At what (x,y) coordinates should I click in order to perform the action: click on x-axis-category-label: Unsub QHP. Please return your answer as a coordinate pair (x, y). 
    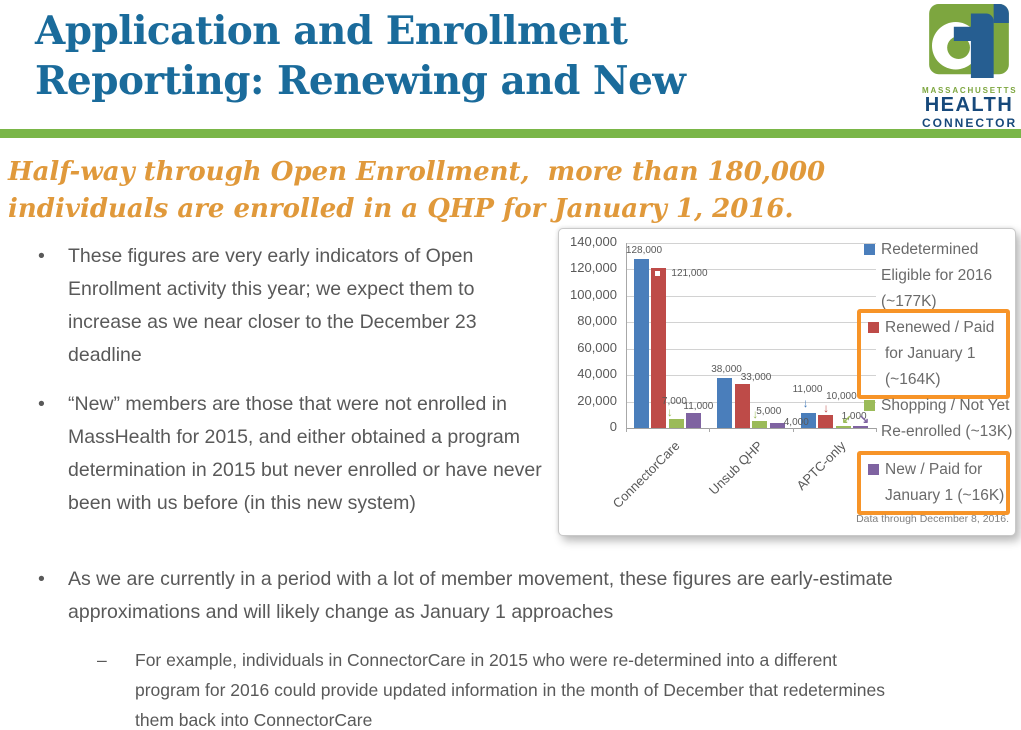
    Looking at the image, I should click on (735, 468).